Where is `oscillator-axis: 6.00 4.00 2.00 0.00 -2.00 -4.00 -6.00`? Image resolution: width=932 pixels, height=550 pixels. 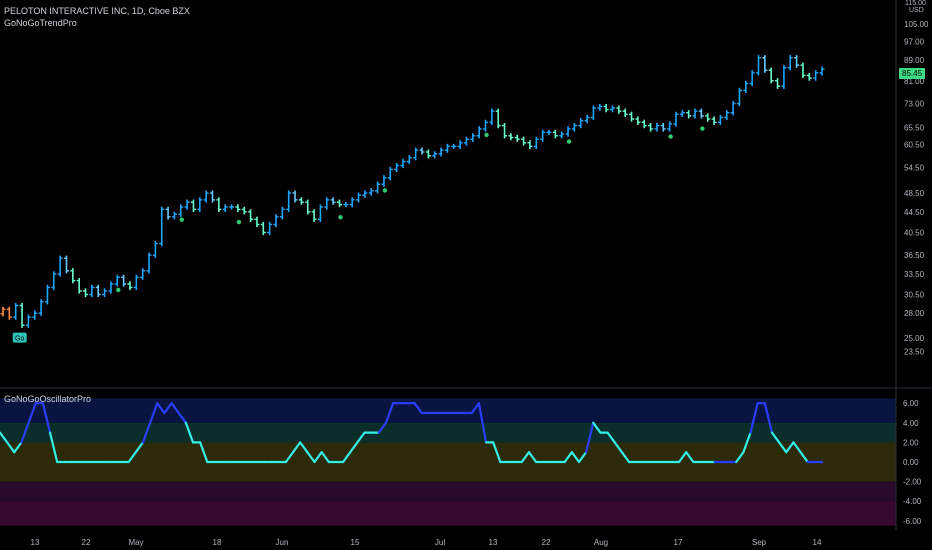 oscillator-axis: 6.00 4.00 2.00 0.00 -2.00 -4.00 -6.00 is located at coordinates (912, 462).